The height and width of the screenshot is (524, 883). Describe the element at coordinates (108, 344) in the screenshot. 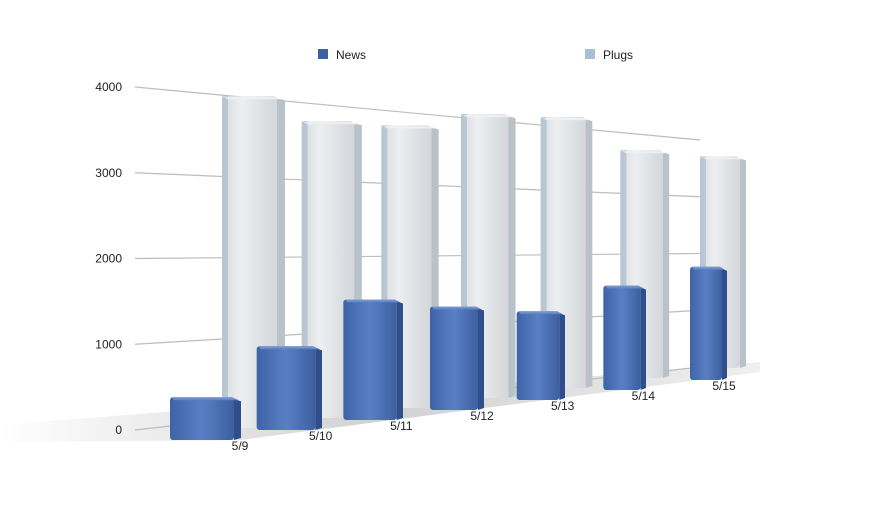

I see `y-tick-label: 1000` at that location.